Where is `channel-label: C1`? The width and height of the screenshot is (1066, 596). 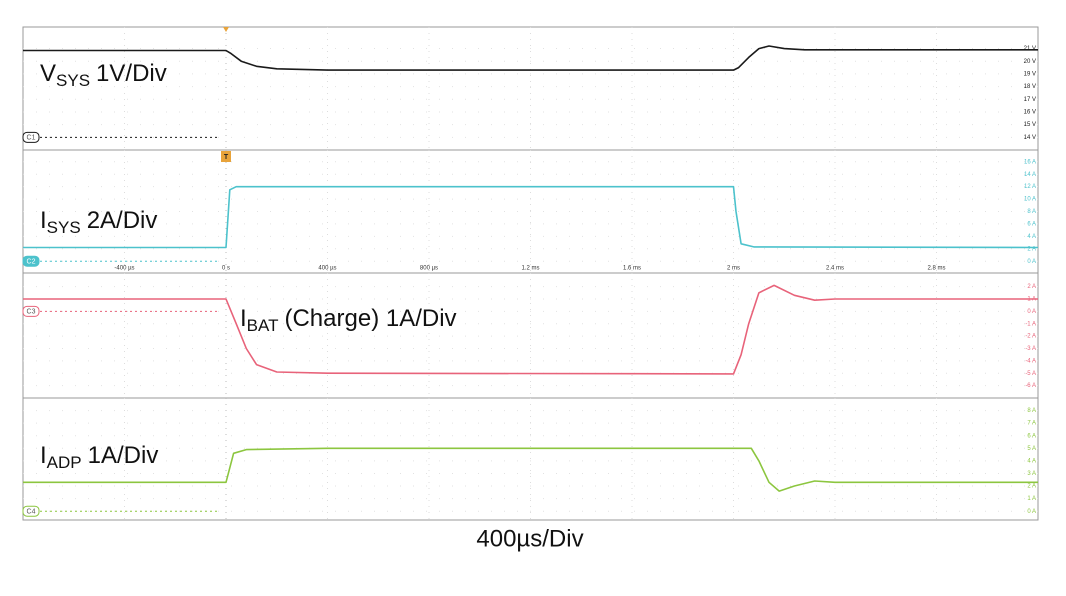 channel-label: C1 is located at coordinates (31, 138).